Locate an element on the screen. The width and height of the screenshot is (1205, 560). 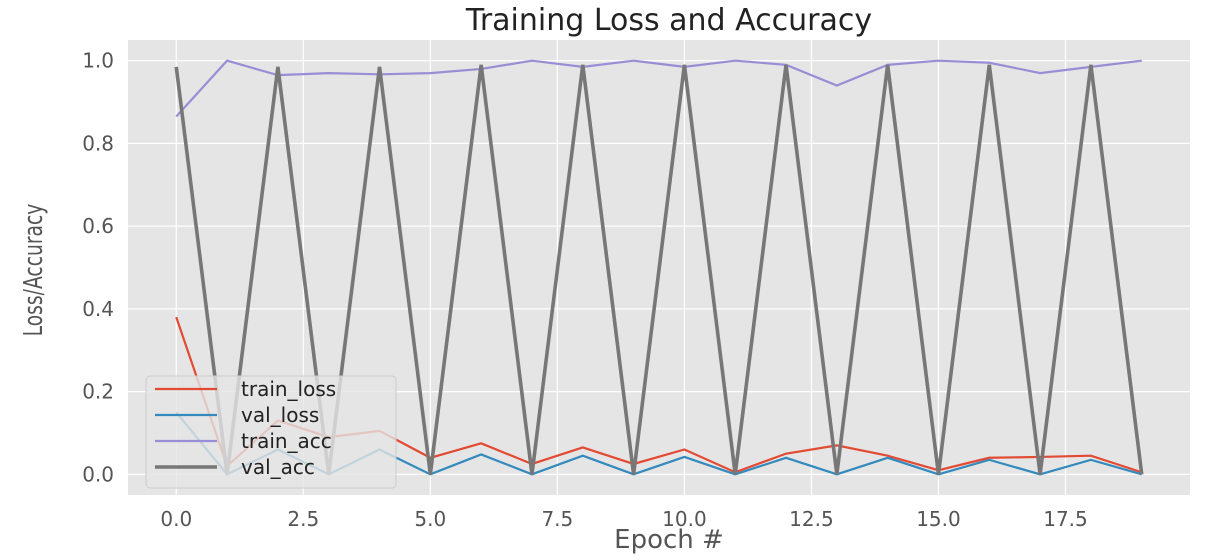
legend-box is located at coordinates (271, 432).